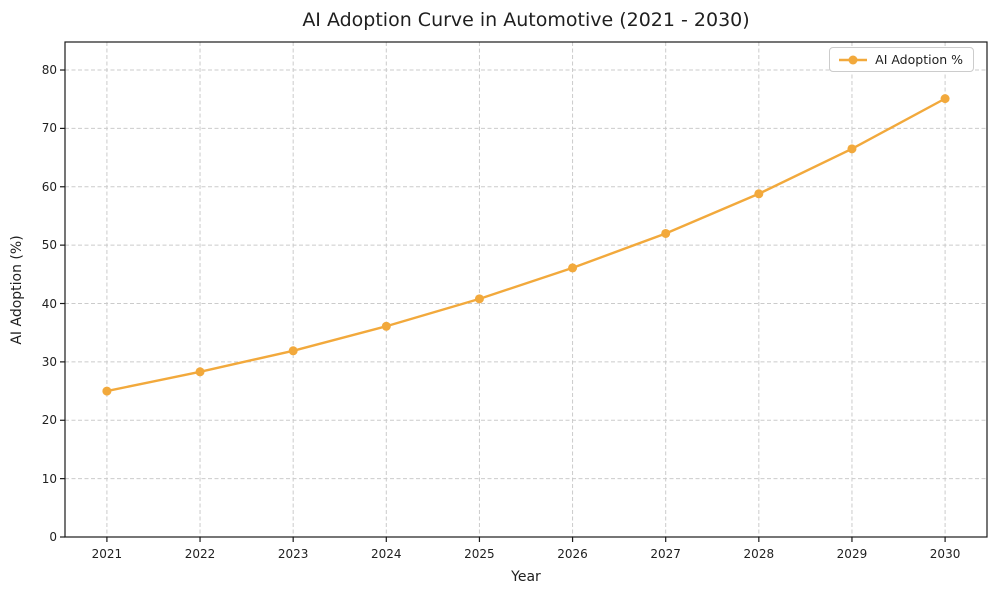 The width and height of the screenshot is (1000, 600). What do you see at coordinates (479, 554) in the screenshot?
I see `x-tick-label: 2025` at bounding box center [479, 554].